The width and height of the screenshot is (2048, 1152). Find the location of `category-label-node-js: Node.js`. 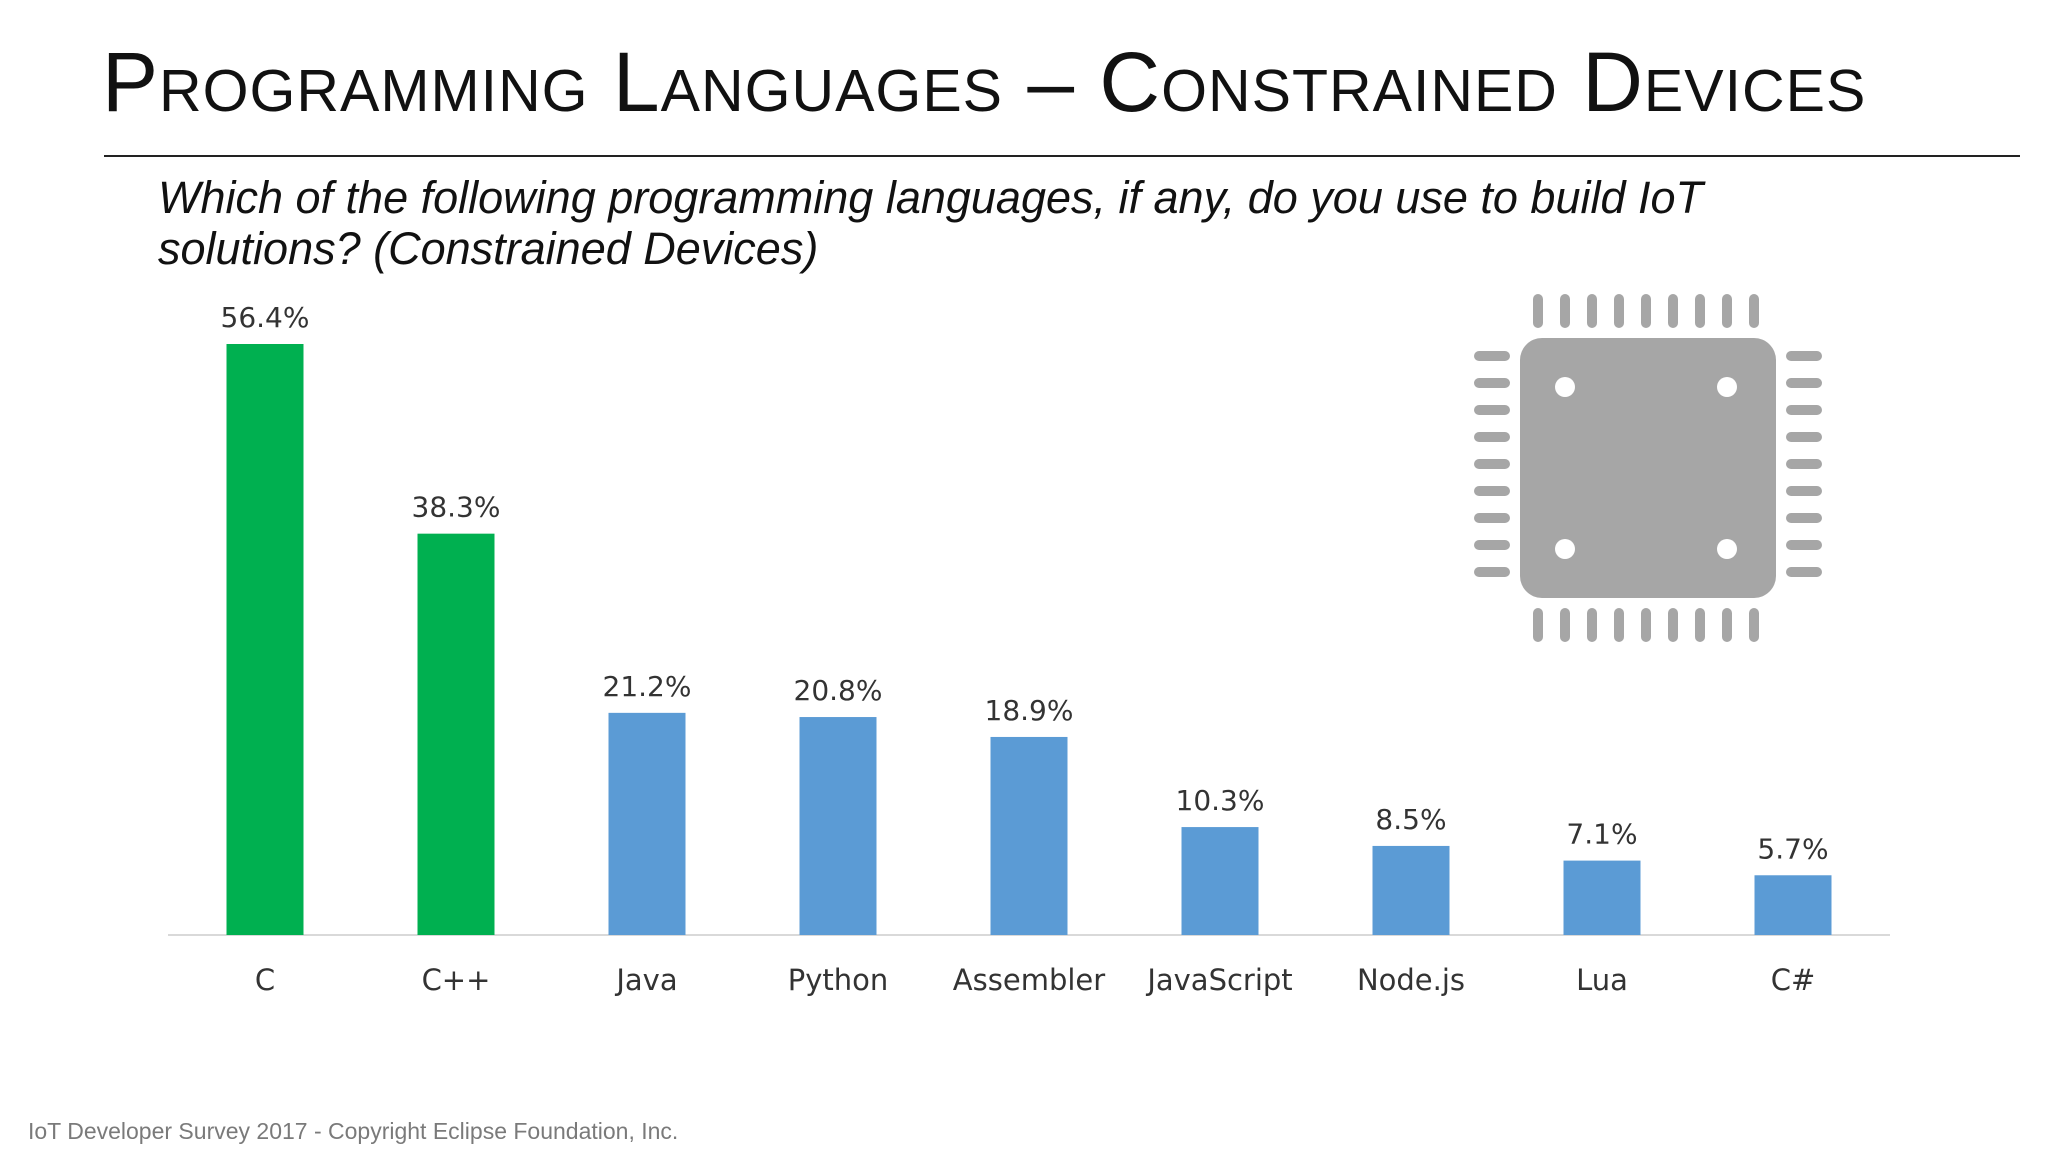

category-label-node-js: Node.js is located at coordinates (1411, 980).